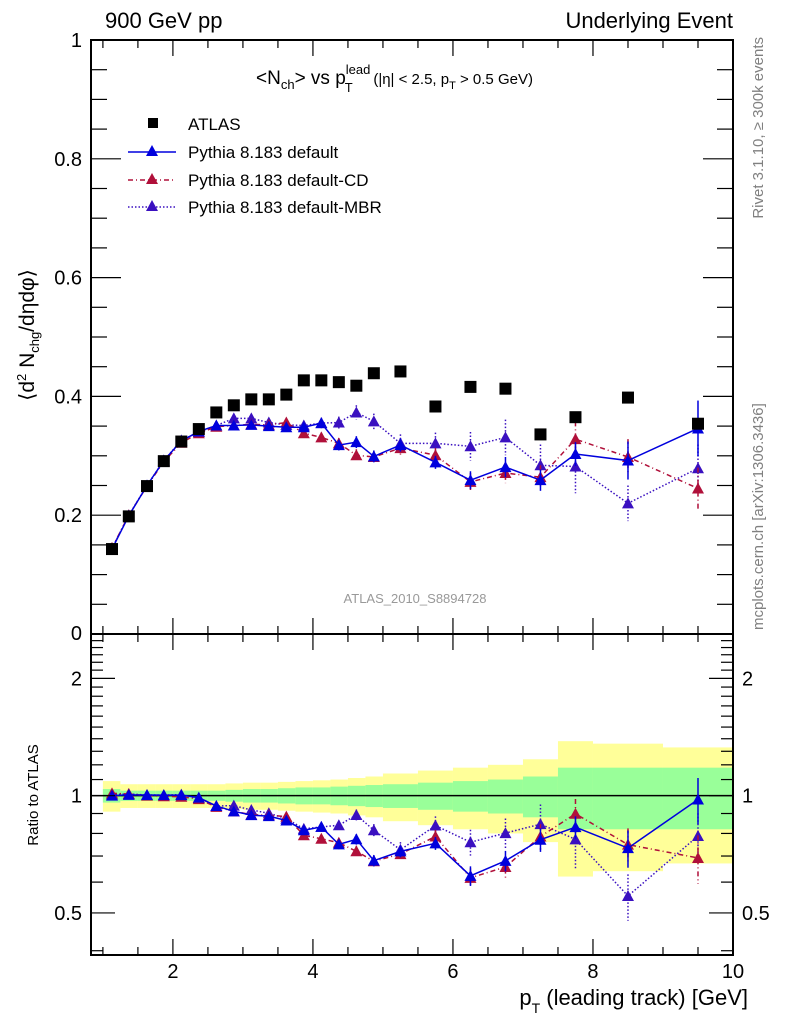 The width and height of the screenshot is (786, 1024). Describe the element at coordinates (27, 391) in the screenshot. I see `ylabel-pre: ⟨d` at that location.